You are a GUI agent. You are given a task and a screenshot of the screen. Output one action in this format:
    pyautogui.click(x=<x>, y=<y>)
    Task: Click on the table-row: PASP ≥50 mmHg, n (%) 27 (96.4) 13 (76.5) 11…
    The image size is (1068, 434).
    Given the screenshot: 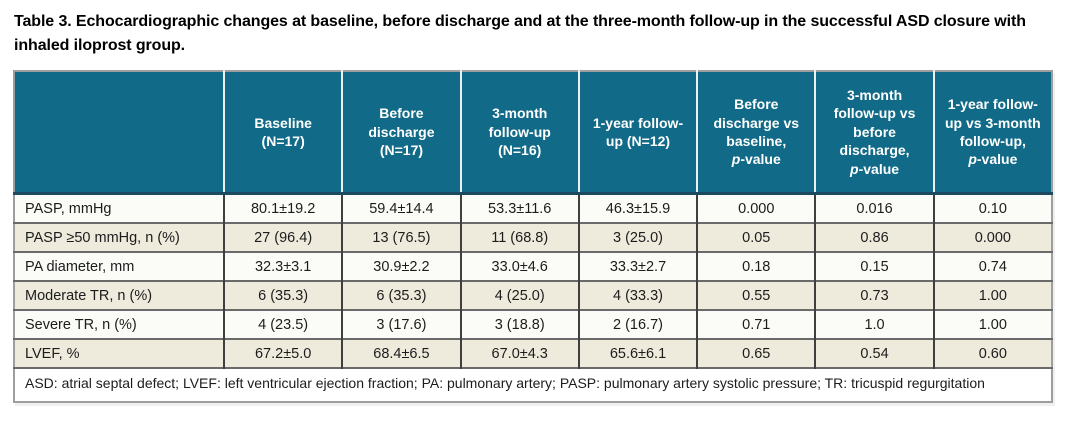 What is the action you would take?
    pyautogui.click(x=533, y=237)
    